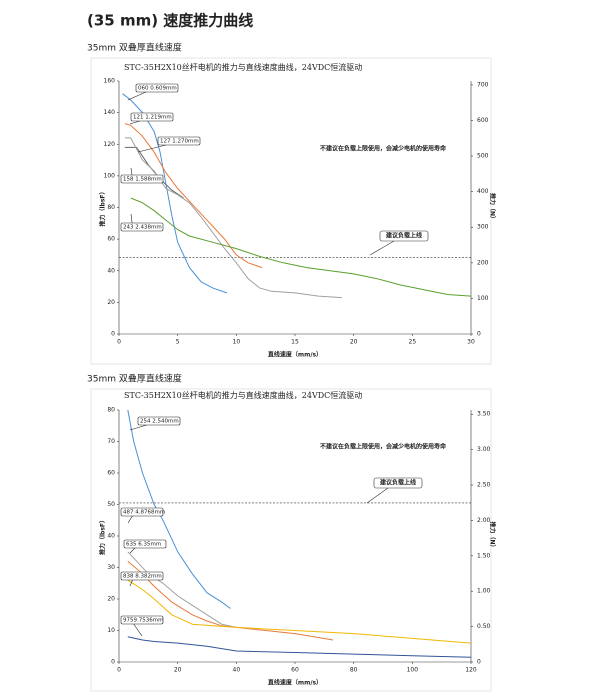 The width and height of the screenshot is (594, 696). I want to click on y-tick-label: 50, so click(111, 504).